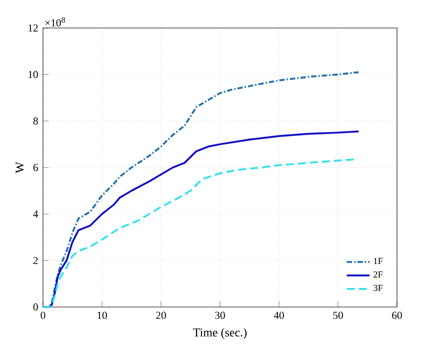  What do you see at coordinates (102, 315) in the screenshot?
I see `x-tick-label: 10` at bounding box center [102, 315].